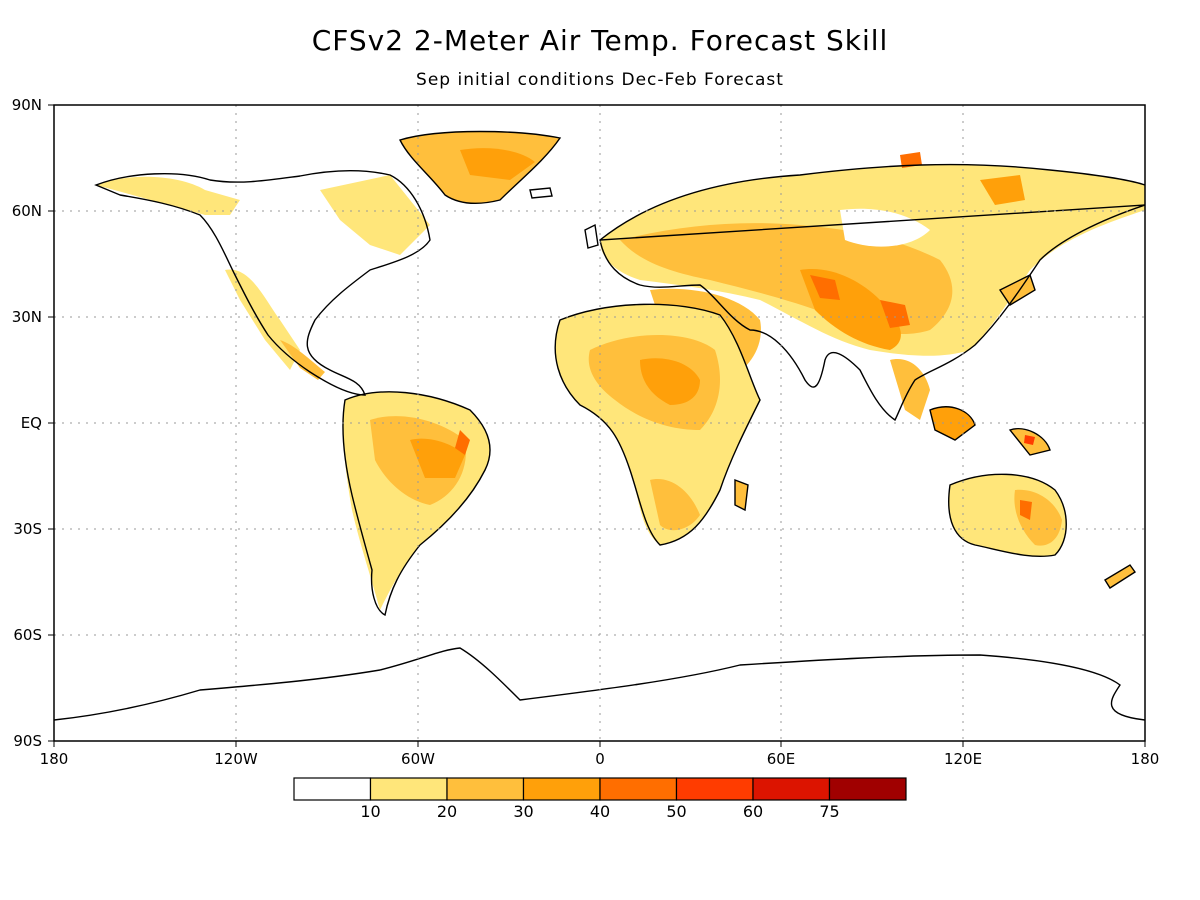 The image size is (1200, 900). I want to click on lon-label-180w: 180, so click(54, 759).